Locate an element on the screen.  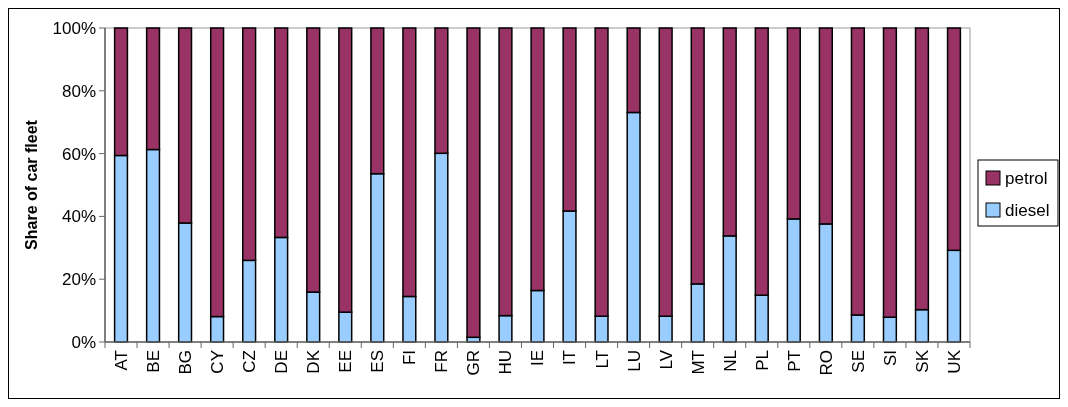
y-tick-label: 20% is located at coordinates (78, 280).